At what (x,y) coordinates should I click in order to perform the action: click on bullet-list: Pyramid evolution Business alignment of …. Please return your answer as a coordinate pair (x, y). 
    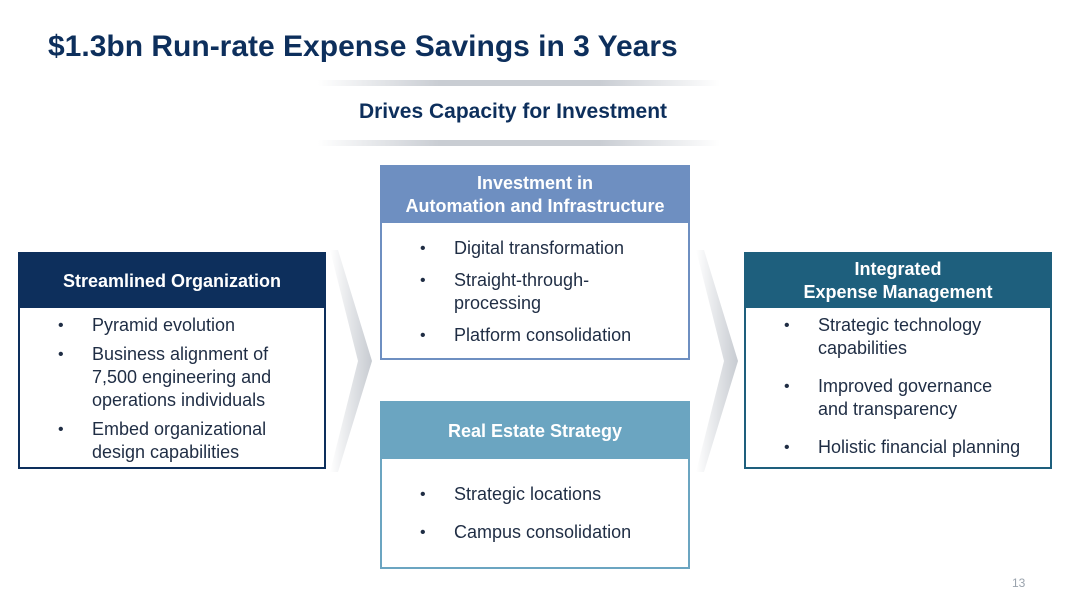
    Looking at the image, I should click on (172, 386).